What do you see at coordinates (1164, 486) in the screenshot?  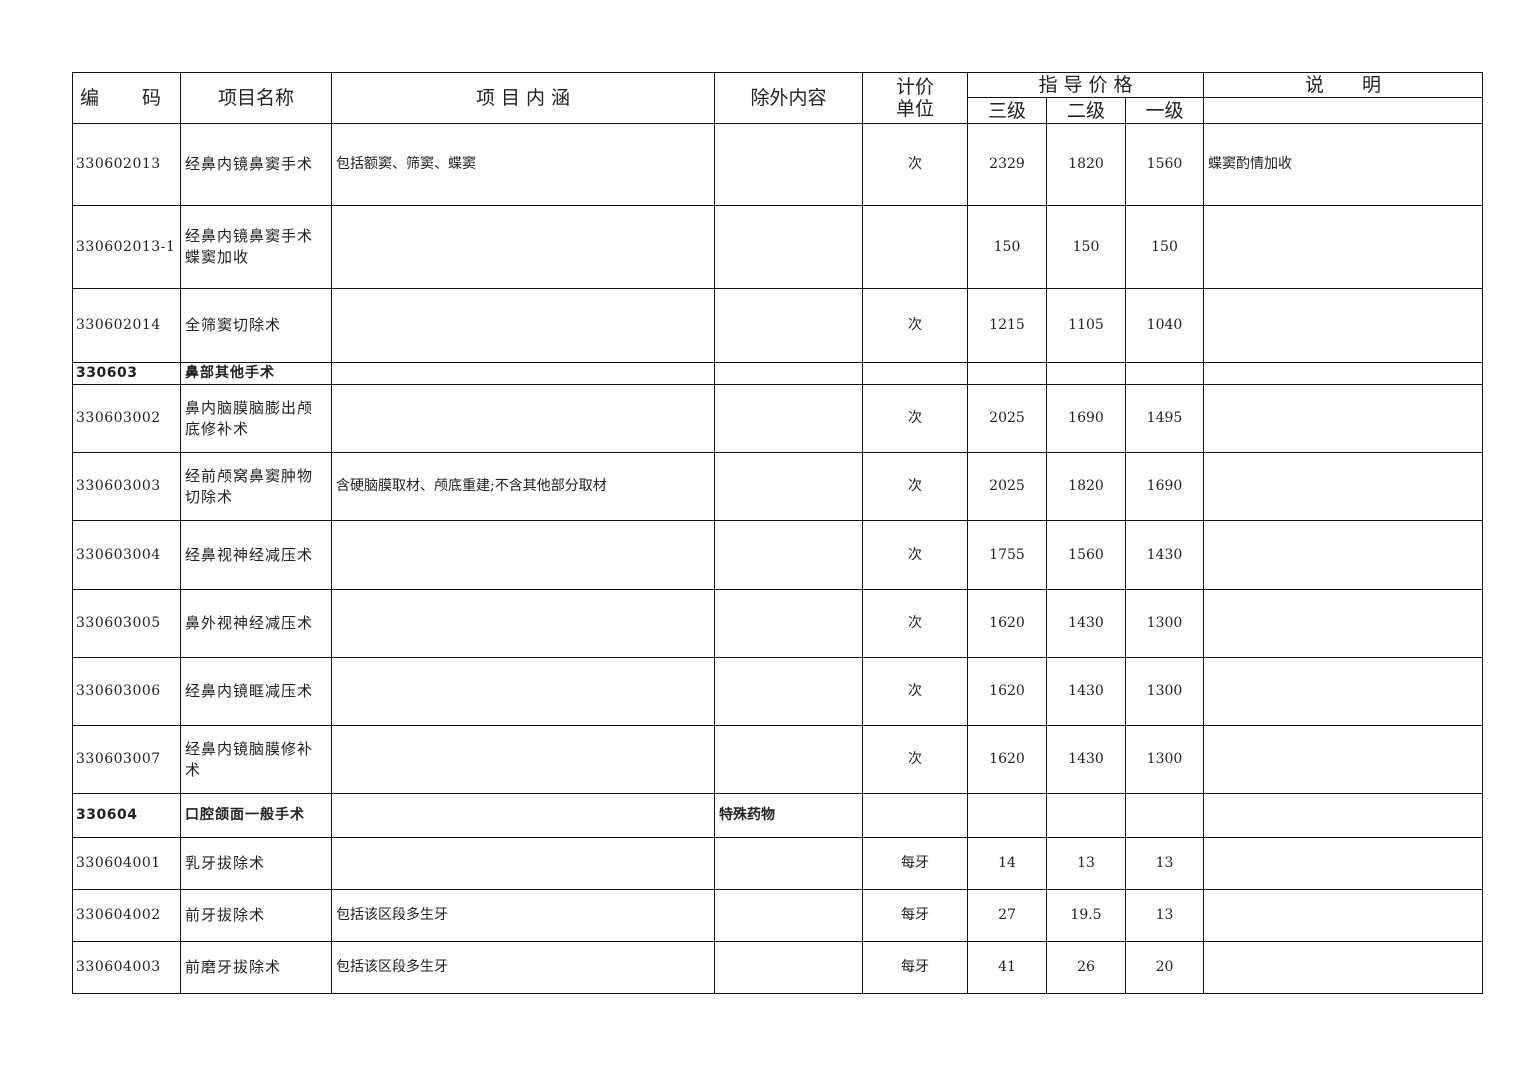 I see `price-level1-cell: 1690` at bounding box center [1164, 486].